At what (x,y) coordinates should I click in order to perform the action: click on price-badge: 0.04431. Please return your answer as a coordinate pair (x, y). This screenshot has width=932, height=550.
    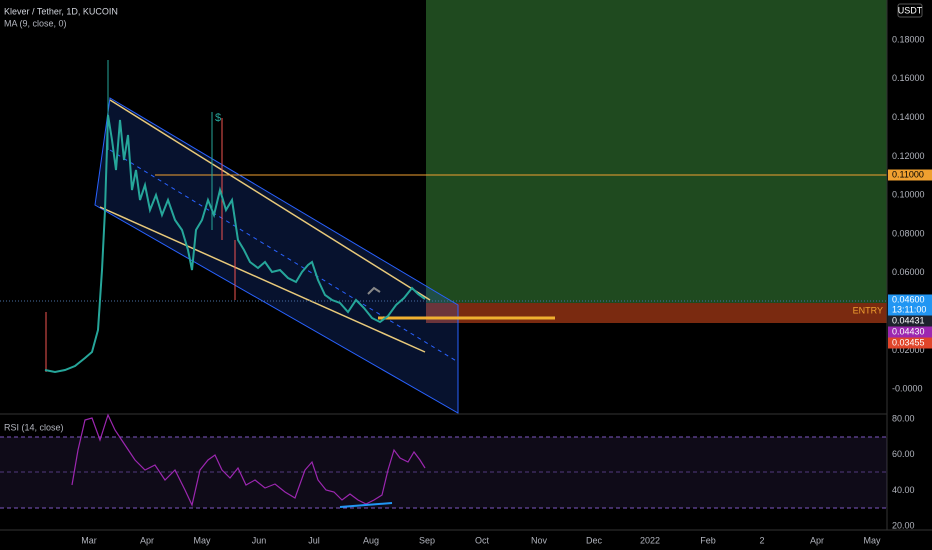
    Looking at the image, I should click on (910, 321).